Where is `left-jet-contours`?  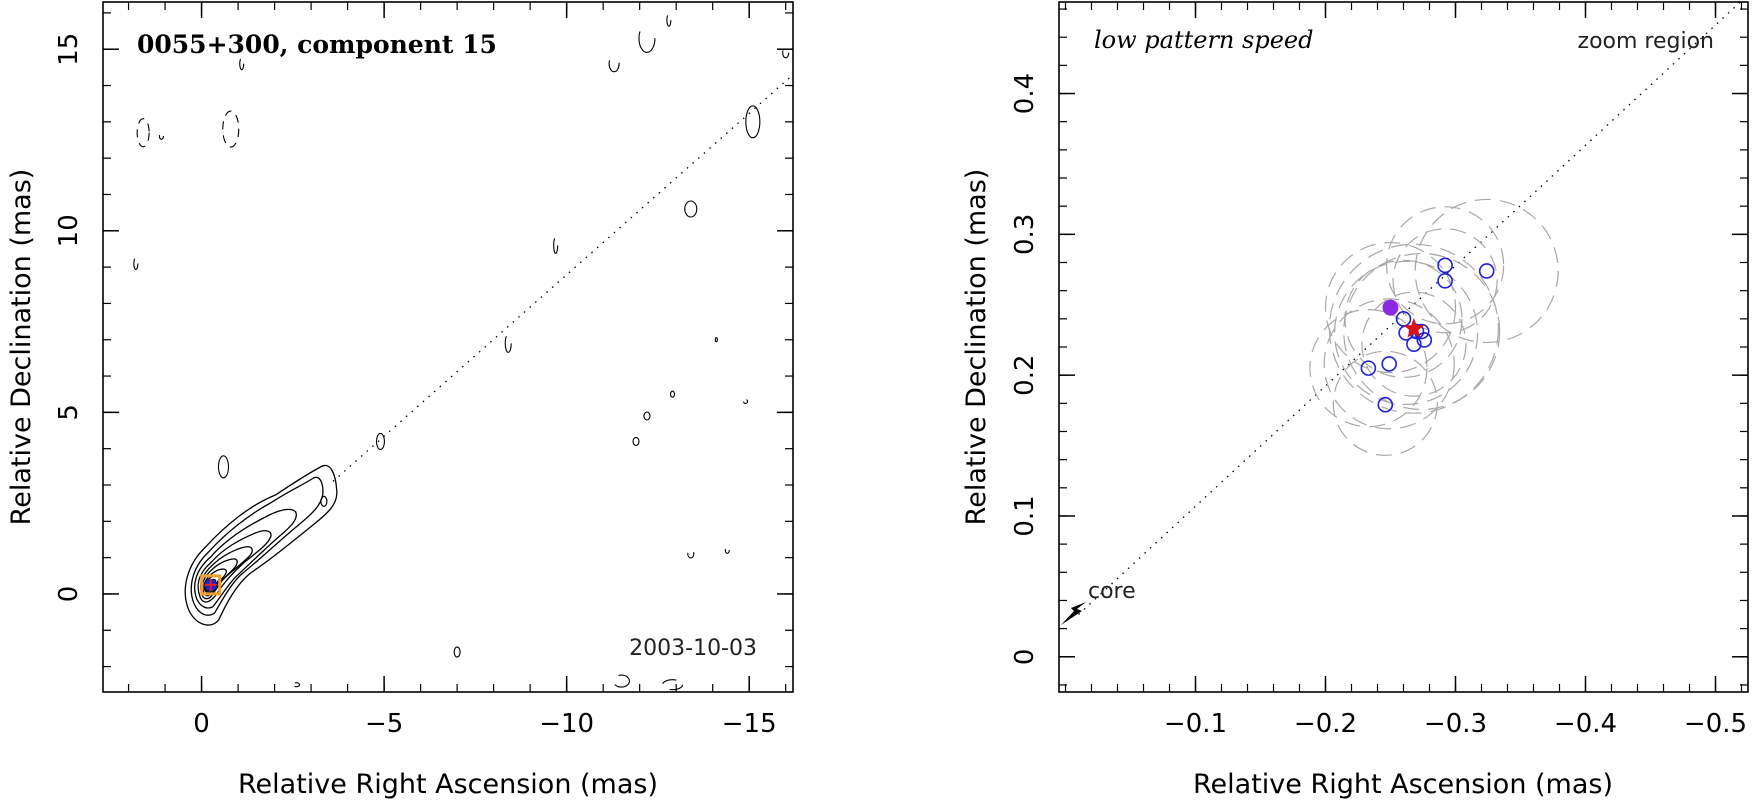 left-jet-contours is located at coordinates (261, 545).